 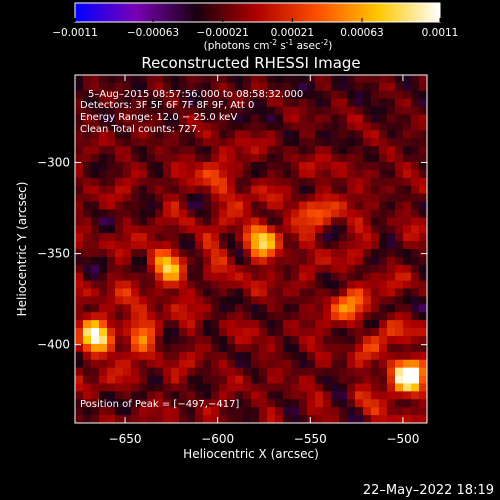 I want to click on annotation-detectors: Detectors: 3F 5F 6F 7F 8F 9F, Att 0, so click(x=167, y=105).